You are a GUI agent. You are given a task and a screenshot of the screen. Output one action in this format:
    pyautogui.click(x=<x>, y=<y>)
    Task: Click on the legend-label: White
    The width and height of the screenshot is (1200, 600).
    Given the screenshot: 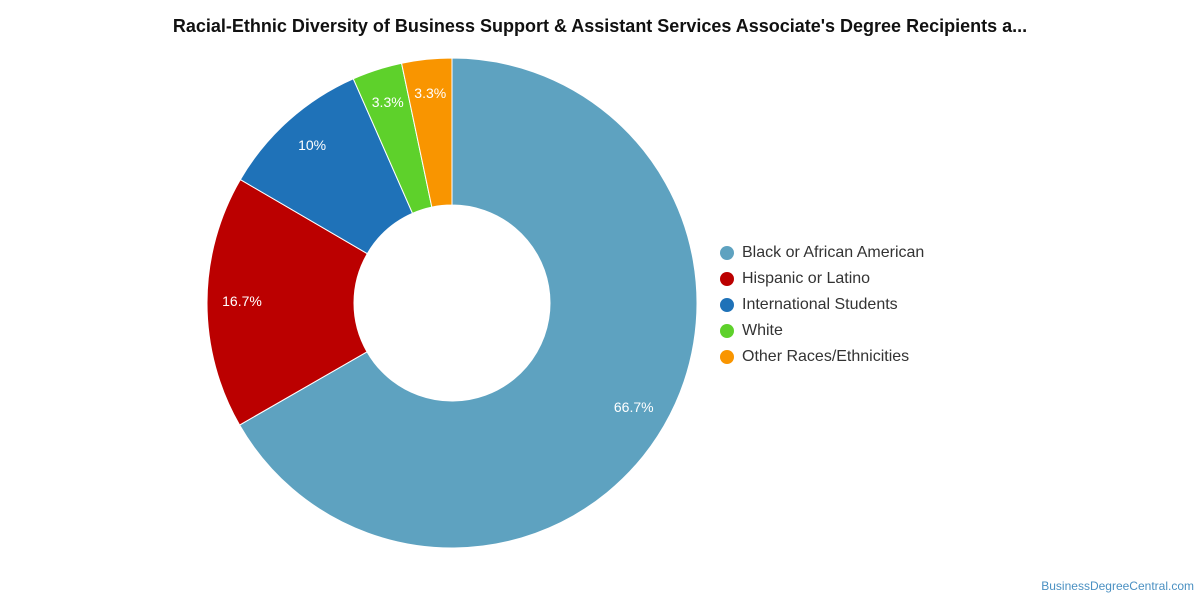 What is the action you would take?
    pyautogui.click(x=762, y=330)
    